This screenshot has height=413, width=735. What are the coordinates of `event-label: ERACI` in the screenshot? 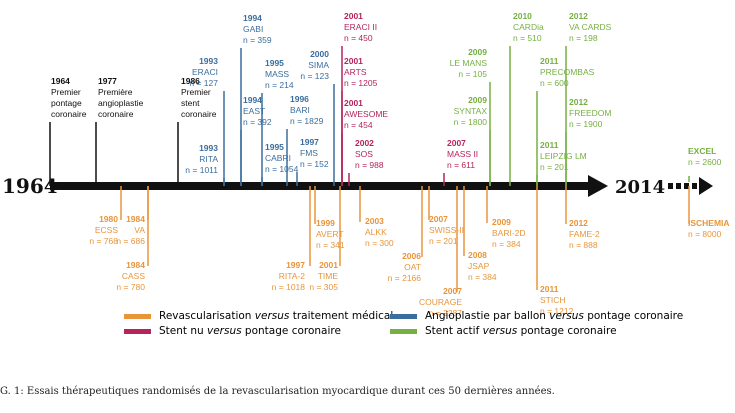 It's located at (205, 72).